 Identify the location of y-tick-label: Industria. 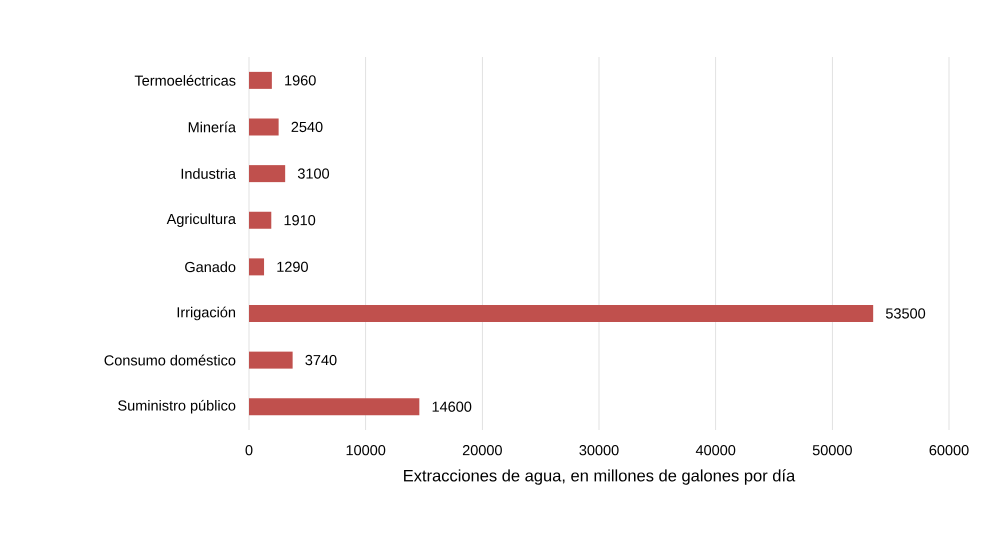
(209, 173).